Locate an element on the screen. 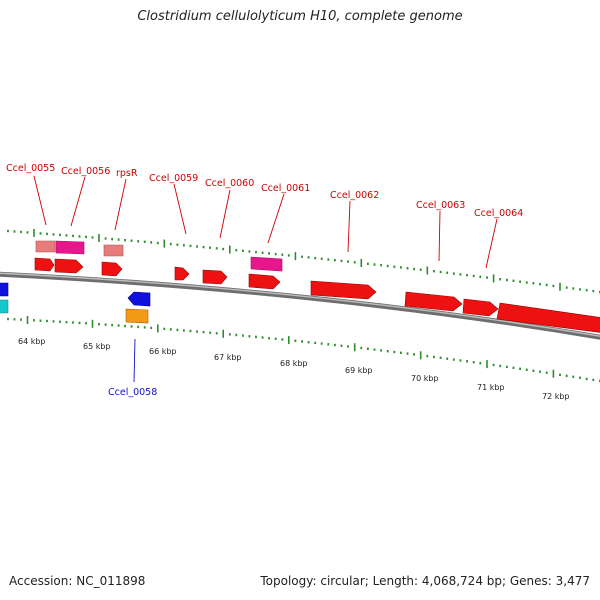 This screenshot has height=600, width=600. gene-label-ccel-0056: Ccel_0056 is located at coordinates (85, 171).